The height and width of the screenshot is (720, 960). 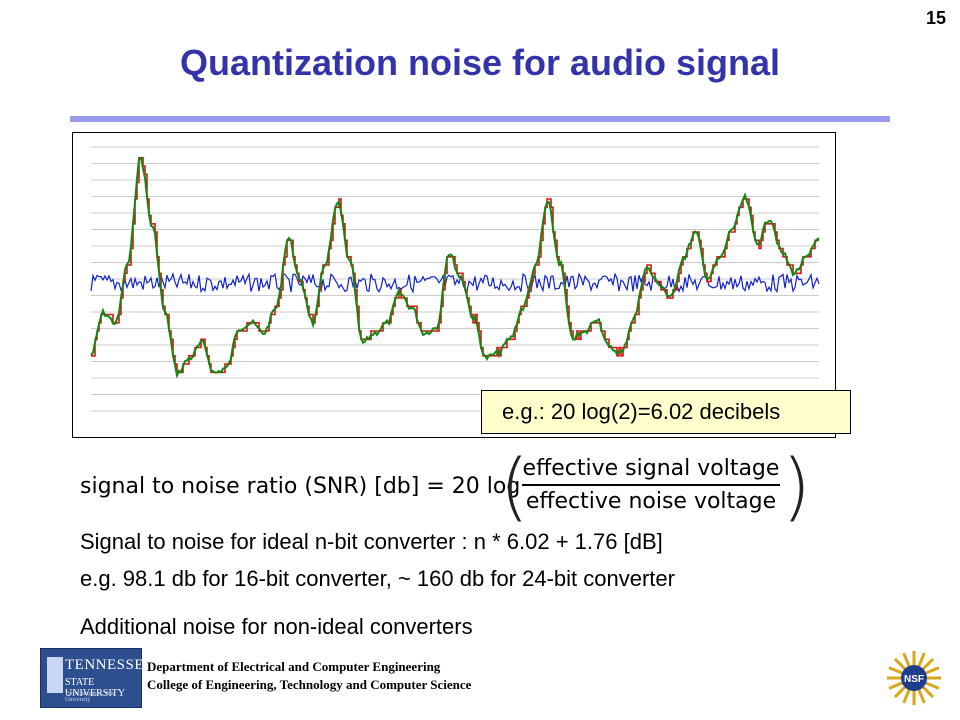 What do you see at coordinates (480, 119) in the screenshot?
I see `title-divider` at bounding box center [480, 119].